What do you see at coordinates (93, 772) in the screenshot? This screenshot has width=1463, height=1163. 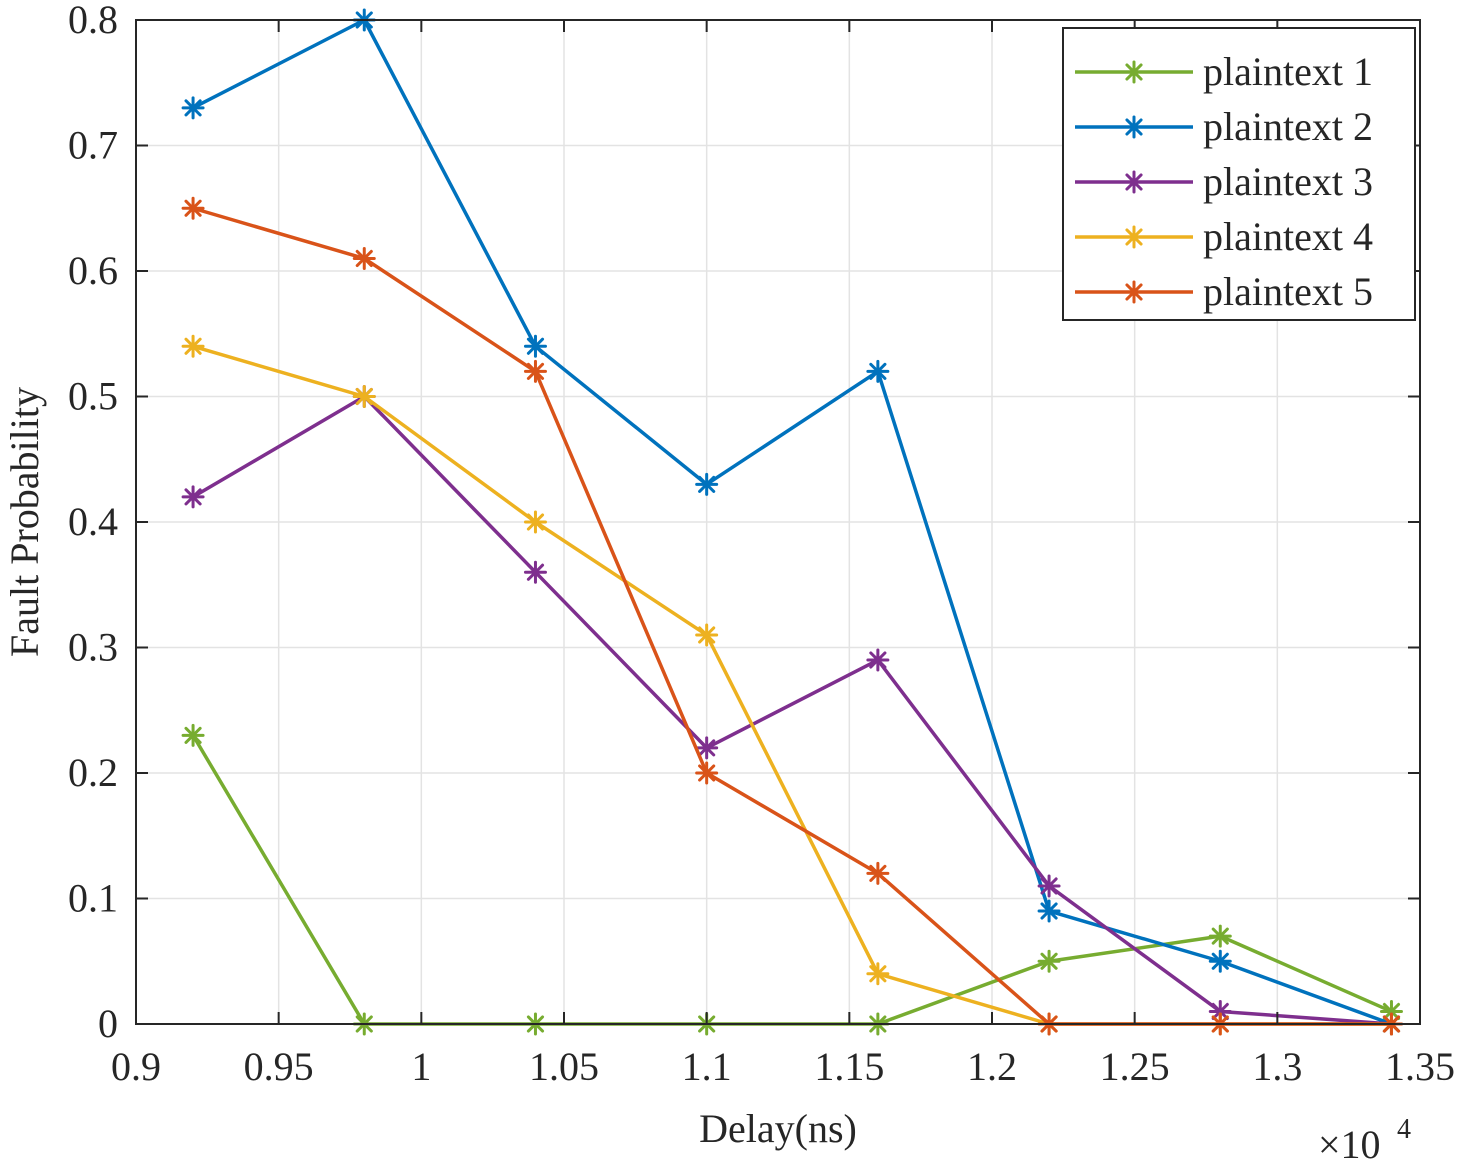 I see `y-tick-label: 0.2` at bounding box center [93, 772].